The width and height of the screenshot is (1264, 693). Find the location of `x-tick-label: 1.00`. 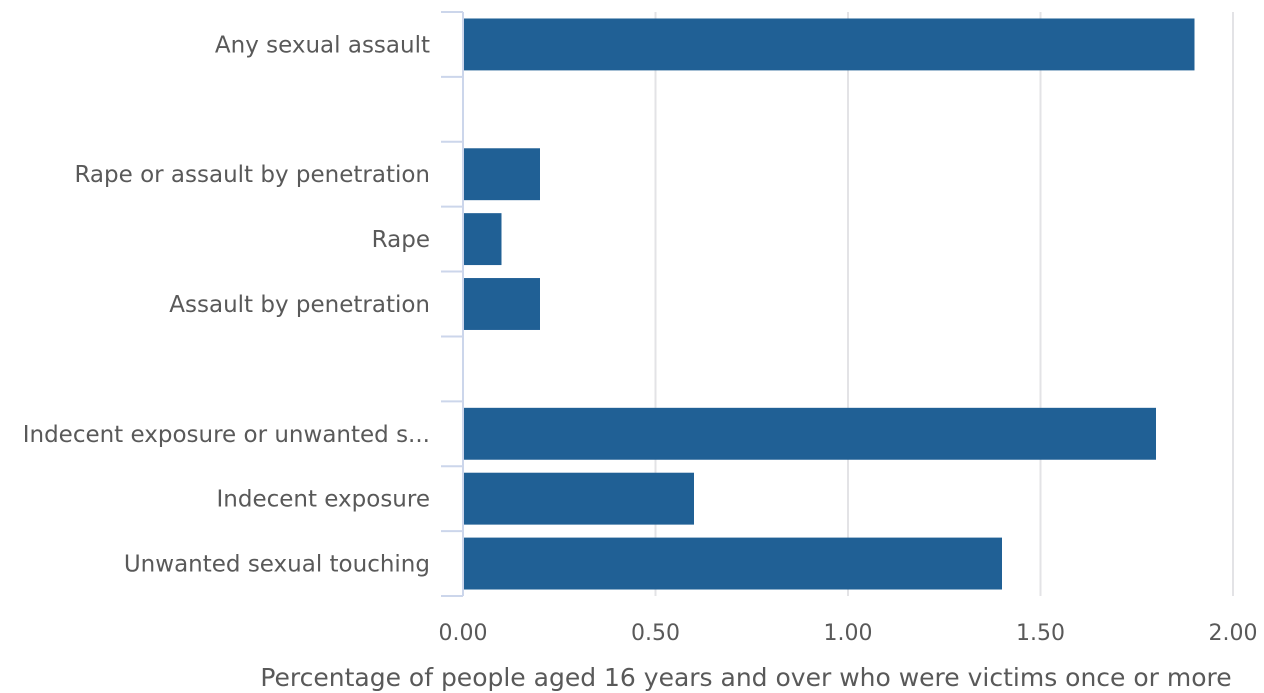

x-tick-label: 1.00 is located at coordinates (848, 633).